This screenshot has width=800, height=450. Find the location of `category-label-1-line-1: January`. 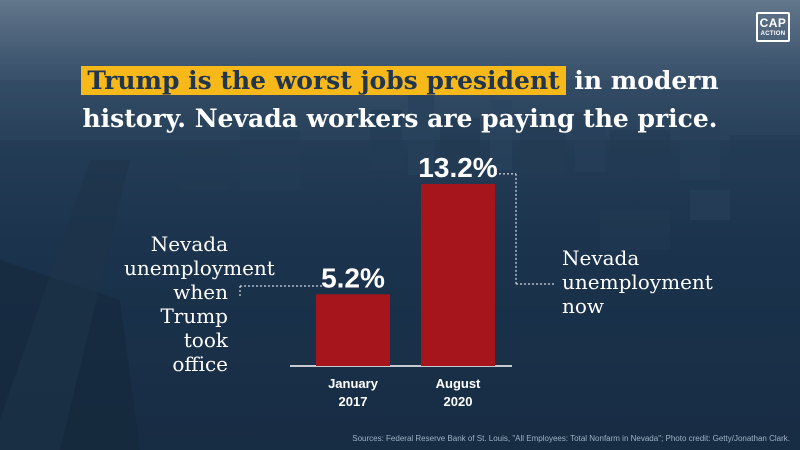

category-label-1-line-1: January is located at coordinates (353, 383).